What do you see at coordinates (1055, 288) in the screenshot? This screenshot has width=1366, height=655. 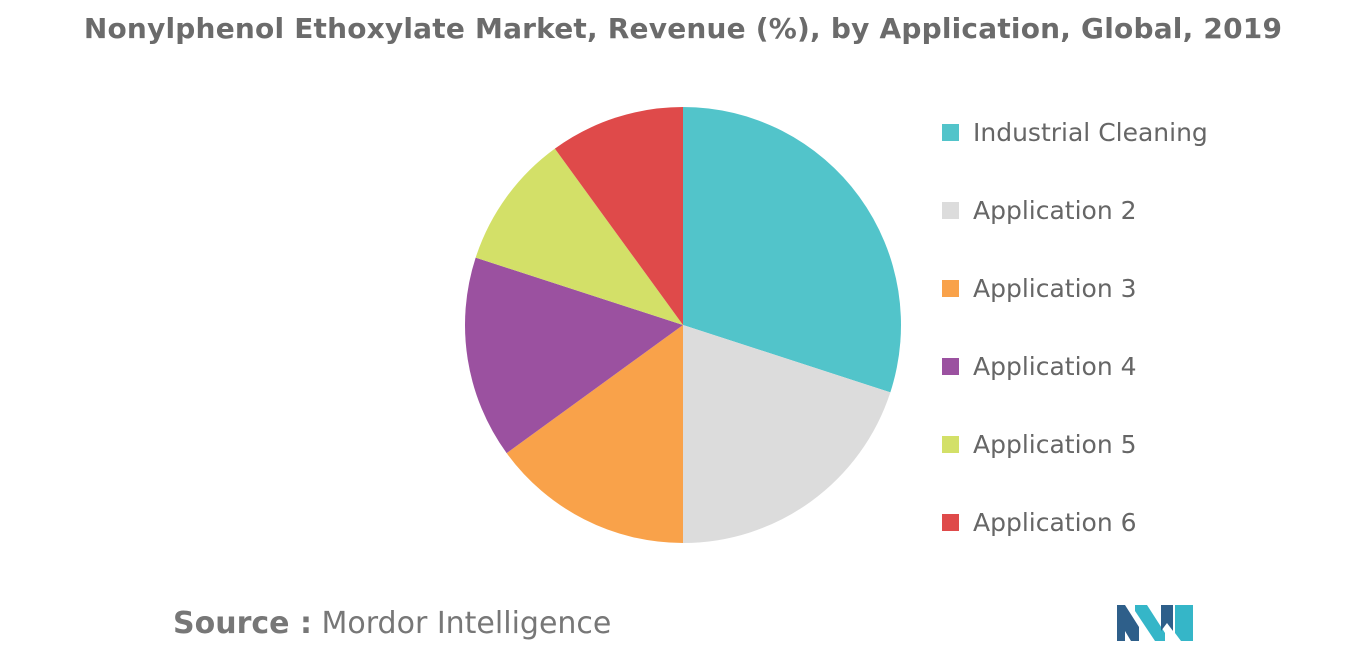 I see `legend-label: Application 3` at bounding box center [1055, 288].